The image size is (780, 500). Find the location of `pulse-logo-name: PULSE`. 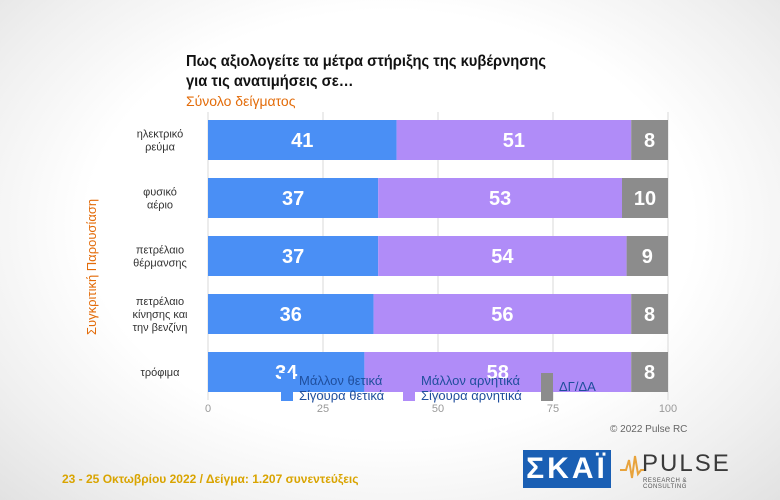

pulse-logo-name: PULSE is located at coordinates (686, 463).